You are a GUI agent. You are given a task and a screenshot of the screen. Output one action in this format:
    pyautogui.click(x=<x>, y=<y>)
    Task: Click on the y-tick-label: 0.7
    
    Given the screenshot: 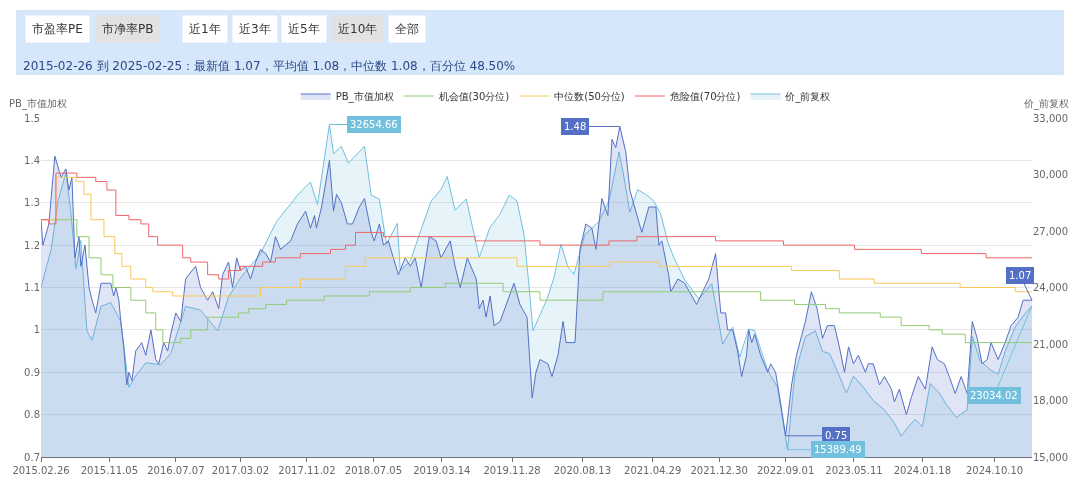 What is the action you would take?
    pyautogui.click(x=32, y=457)
    